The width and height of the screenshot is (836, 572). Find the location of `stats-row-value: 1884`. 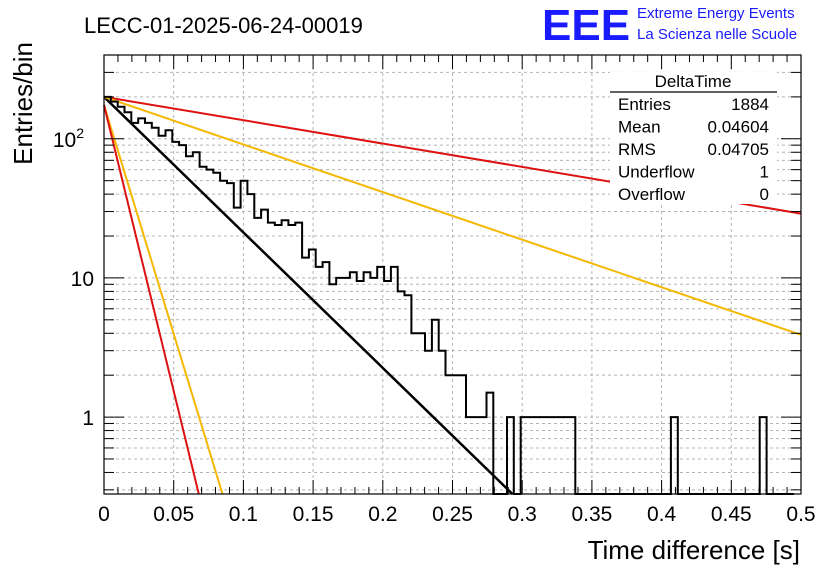

stats-row-value: 1884 is located at coordinates (750, 104).